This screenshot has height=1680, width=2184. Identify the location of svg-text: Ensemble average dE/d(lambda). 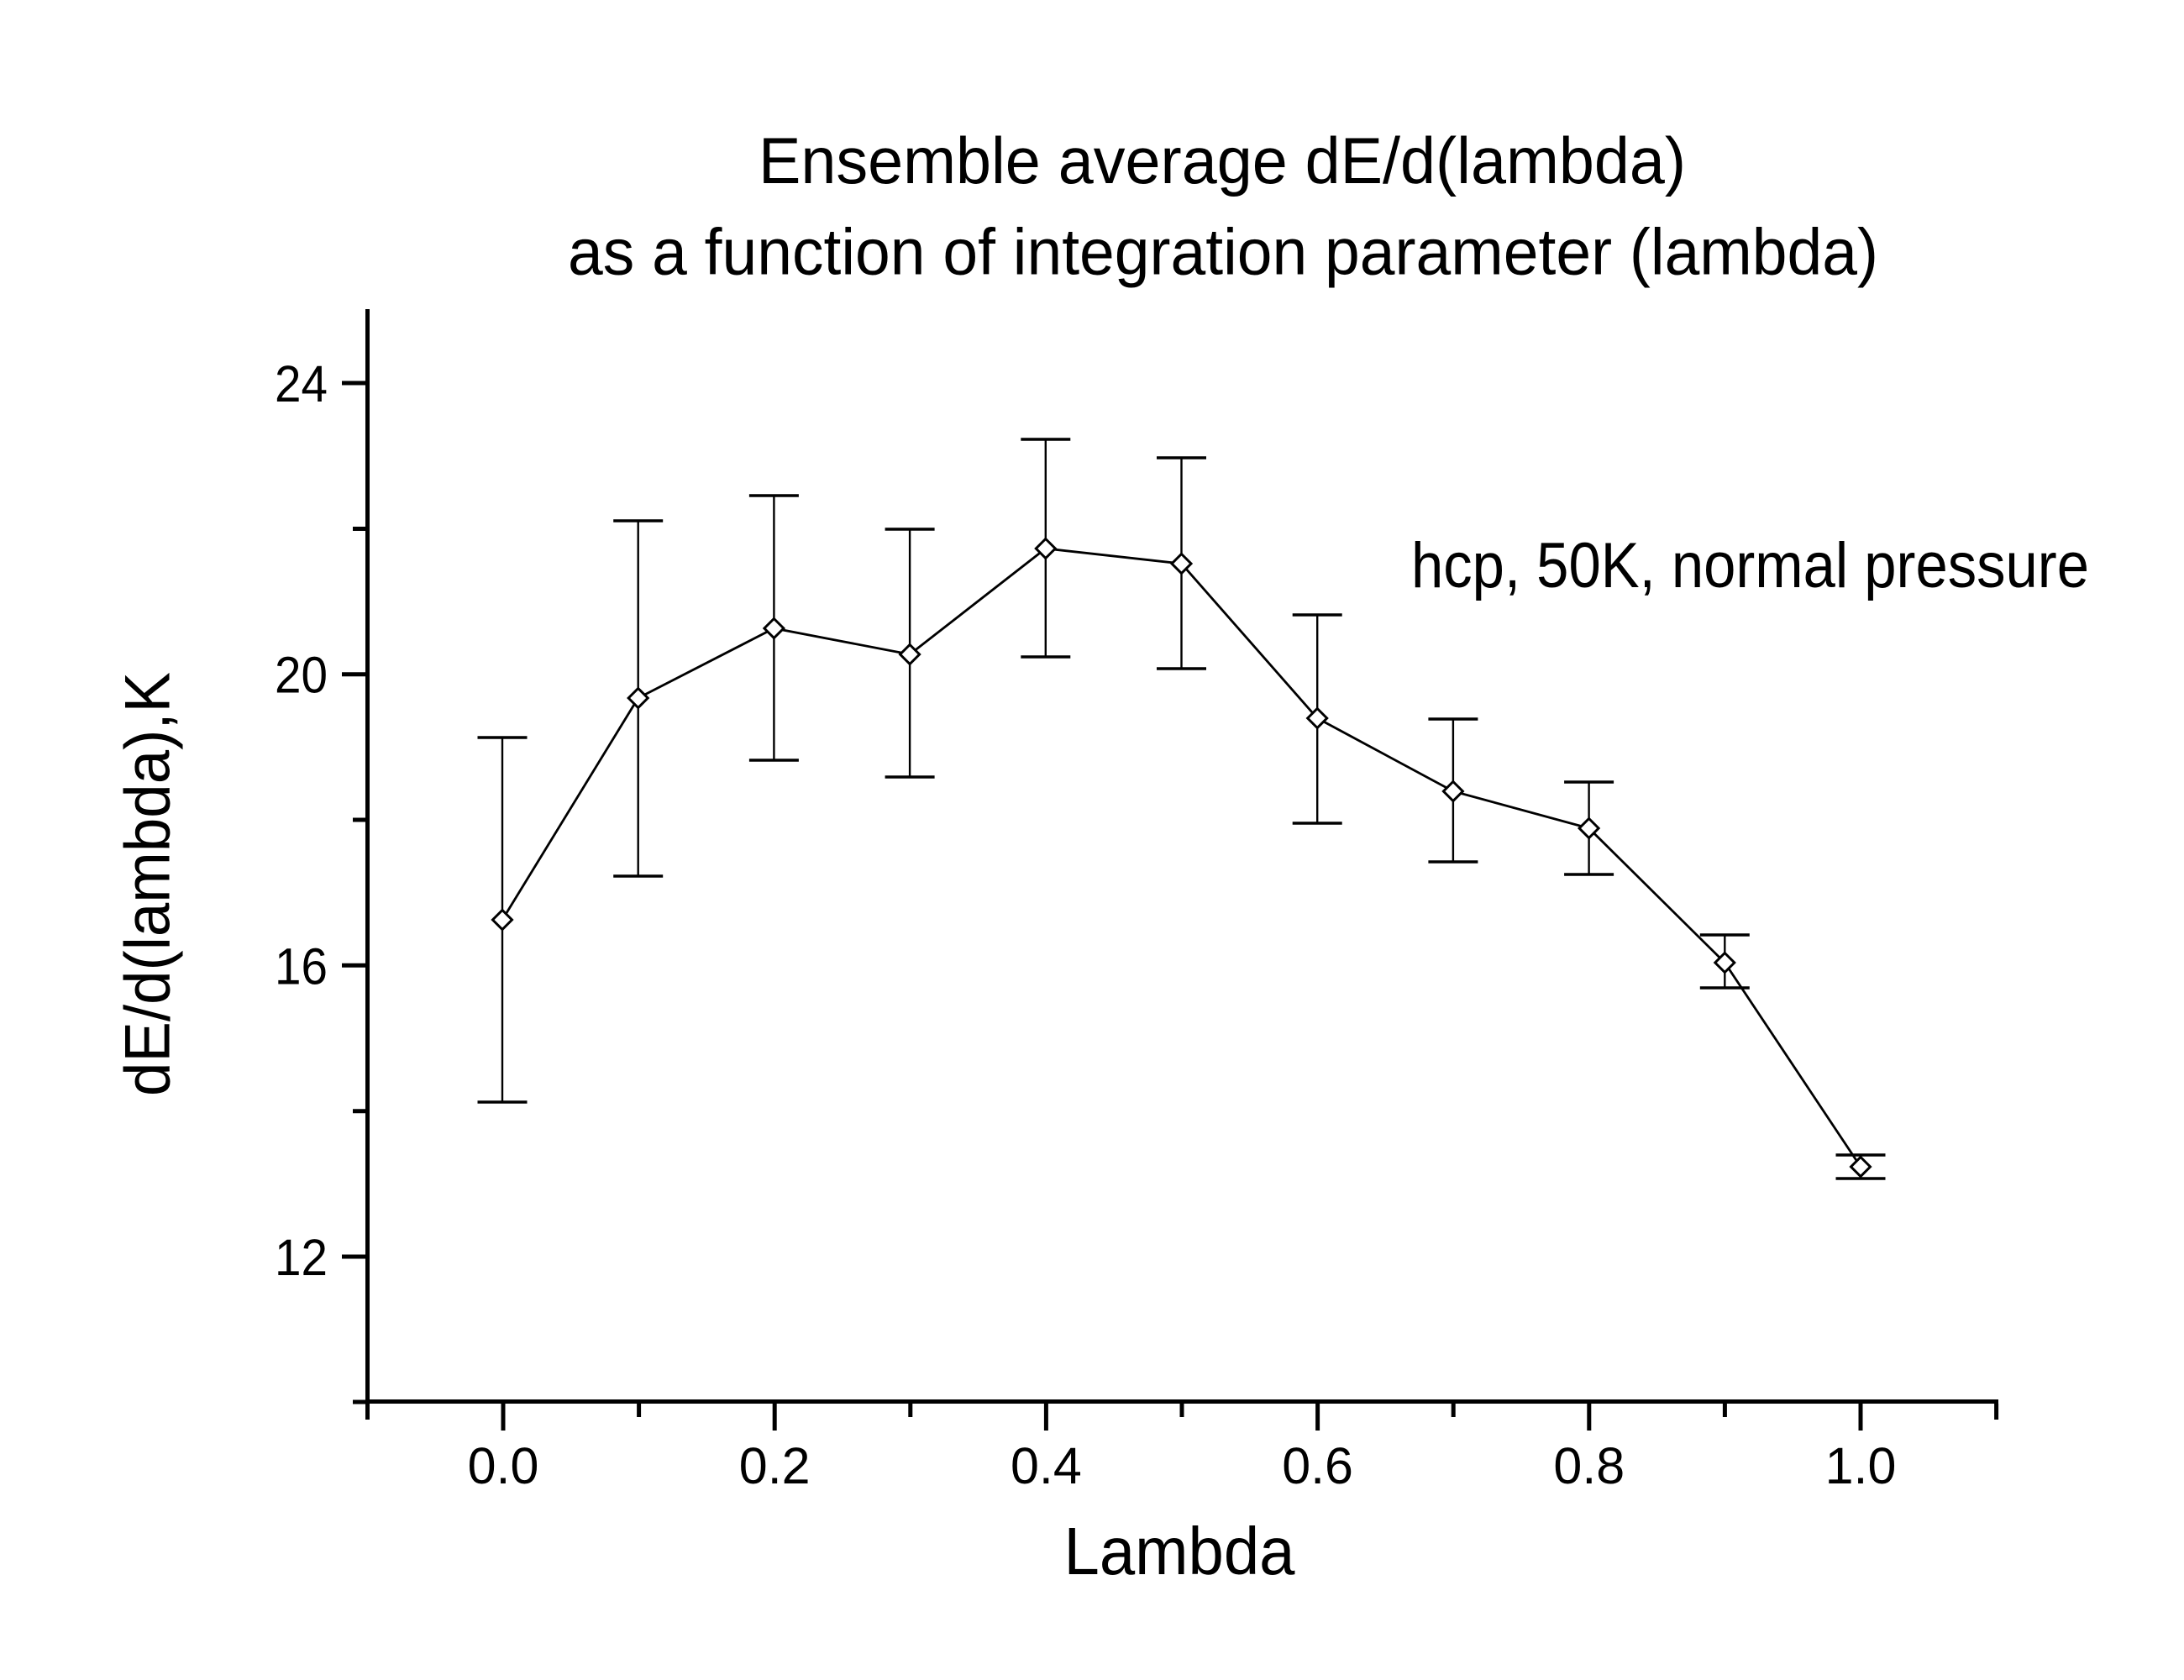
(1222, 160).